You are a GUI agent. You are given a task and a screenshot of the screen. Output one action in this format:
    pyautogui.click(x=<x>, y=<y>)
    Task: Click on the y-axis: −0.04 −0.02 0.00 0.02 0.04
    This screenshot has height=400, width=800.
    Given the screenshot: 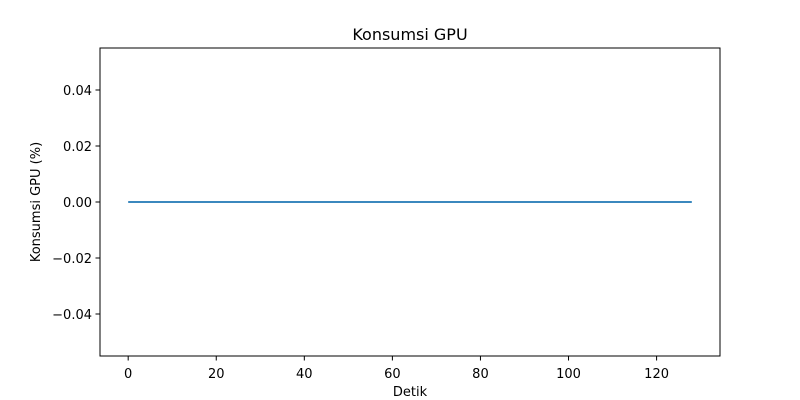 What is the action you would take?
    pyautogui.click(x=76, y=203)
    